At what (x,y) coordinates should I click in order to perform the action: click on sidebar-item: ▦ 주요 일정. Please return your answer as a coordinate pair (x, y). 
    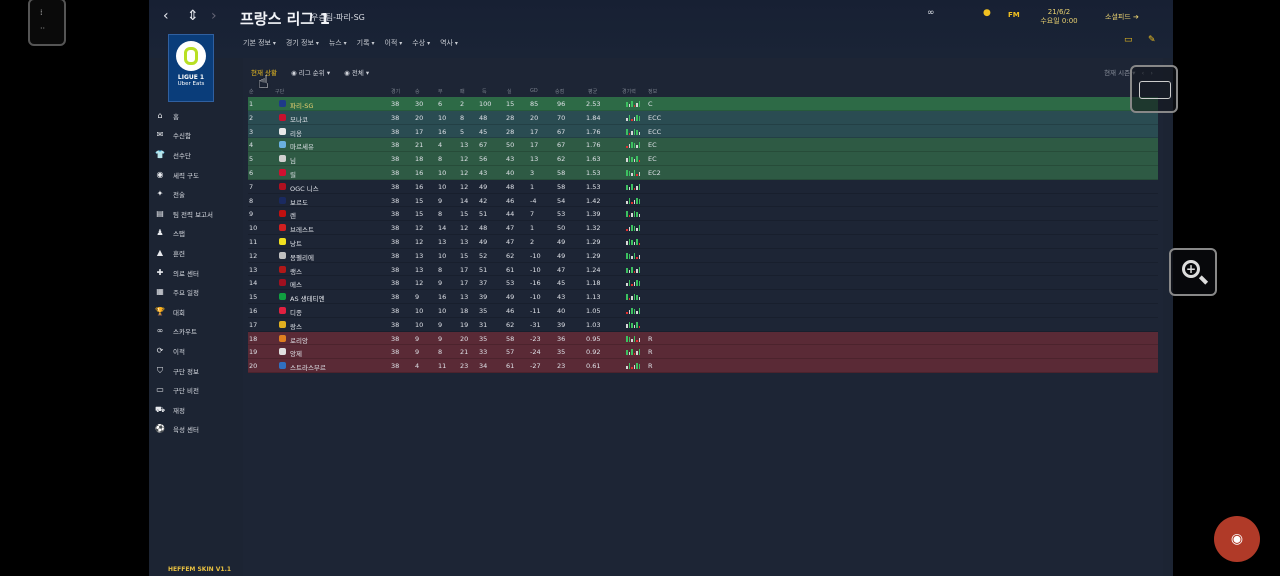
    Looking at the image, I should click on (194, 292).